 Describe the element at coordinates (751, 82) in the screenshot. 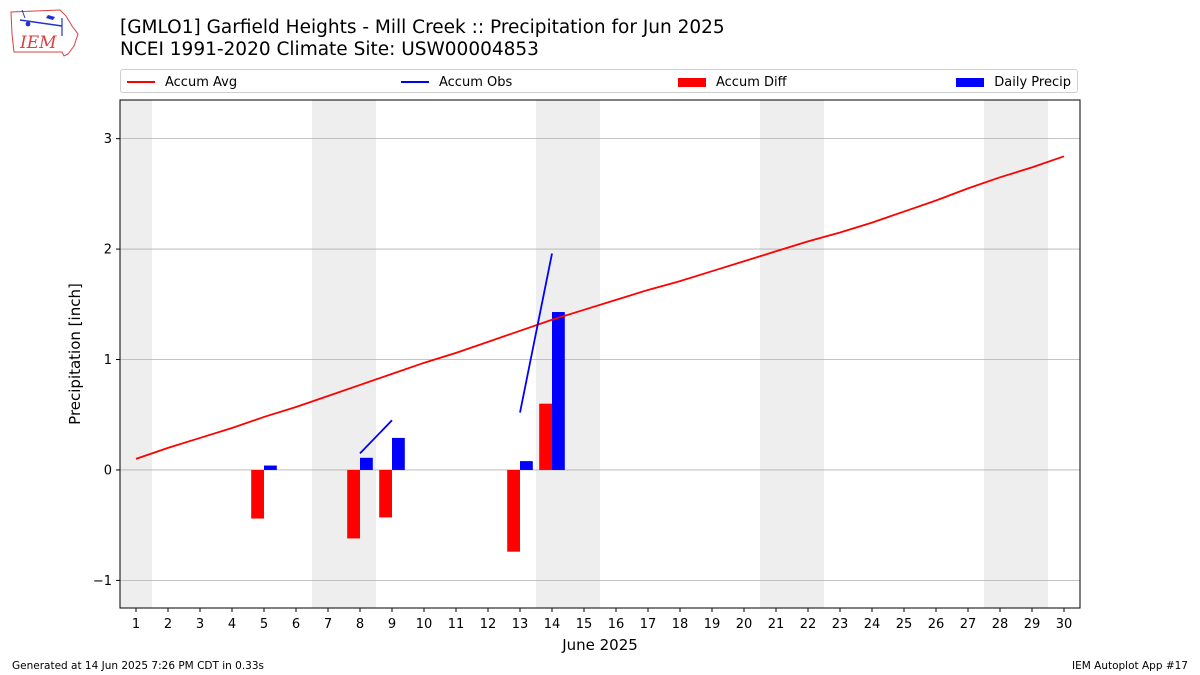

I see `legend-label-accum-diff: Accum Diff` at that location.